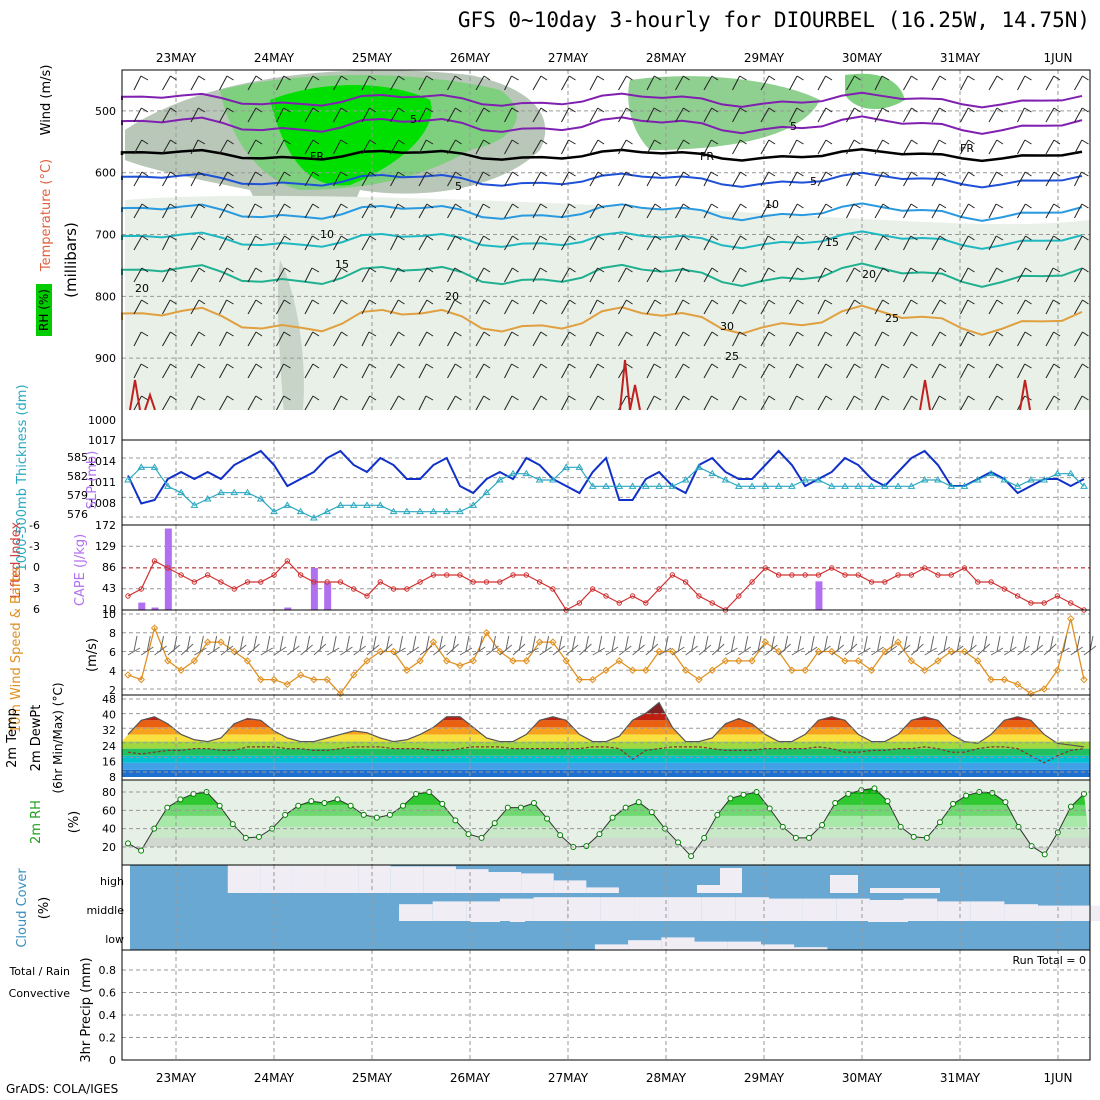  I want to click on cloud-tick: middle, so click(105, 910).